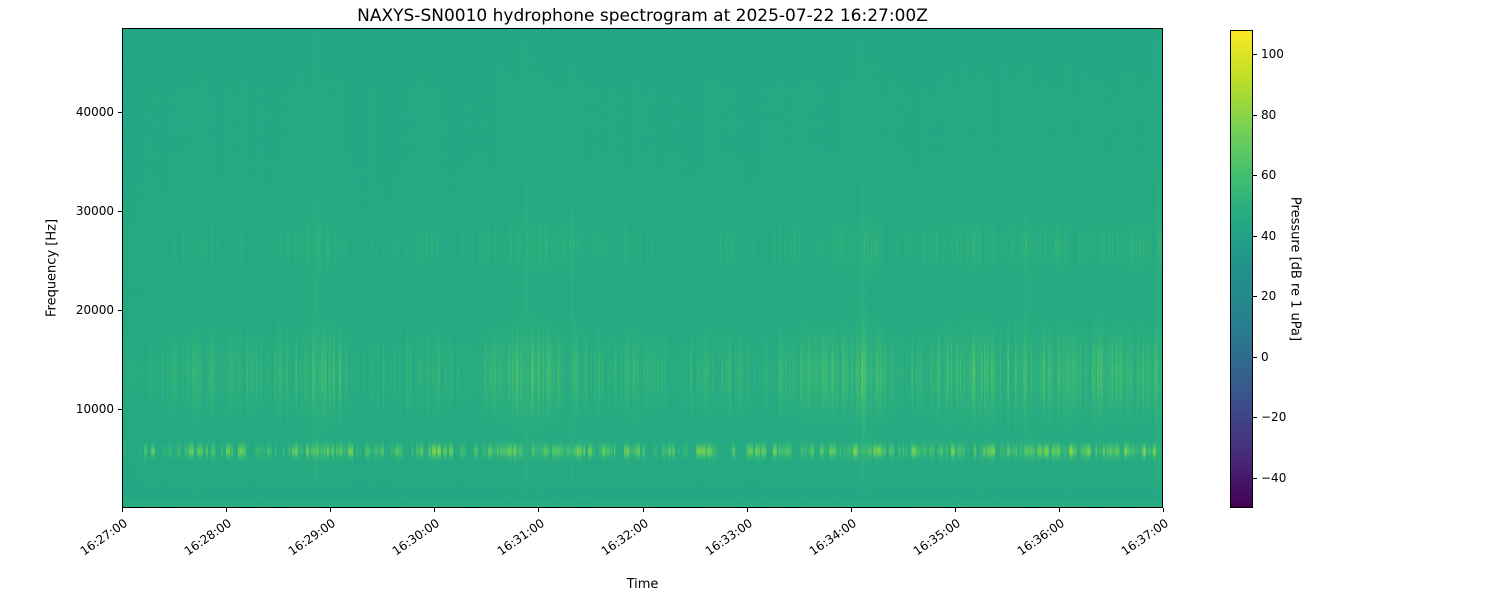  I want to click on x-tick-label: 16:33:00, so click(728, 537).